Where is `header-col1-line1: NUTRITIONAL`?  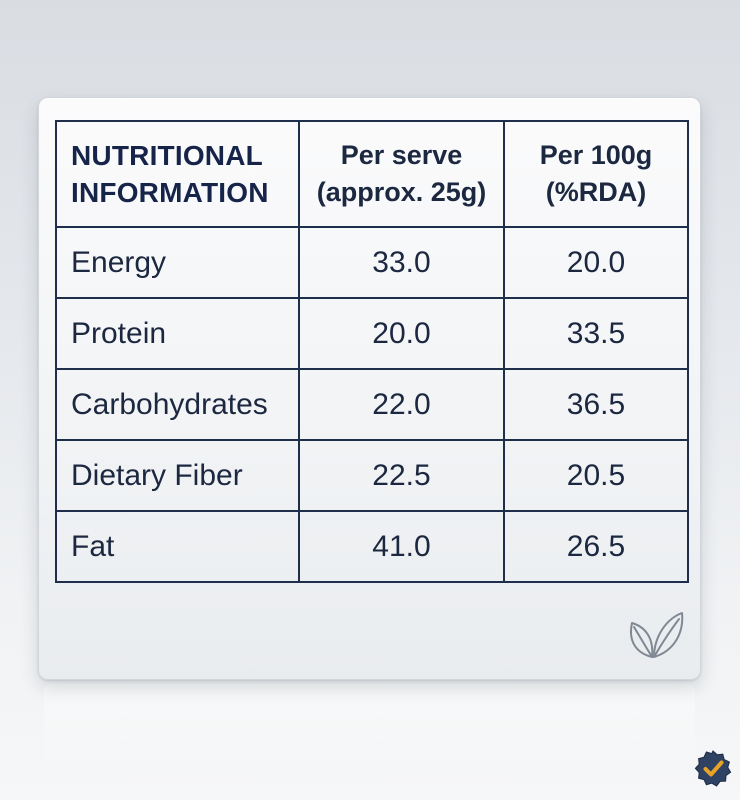 header-col1-line1: NUTRITIONAL is located at coordinates (167, 155).